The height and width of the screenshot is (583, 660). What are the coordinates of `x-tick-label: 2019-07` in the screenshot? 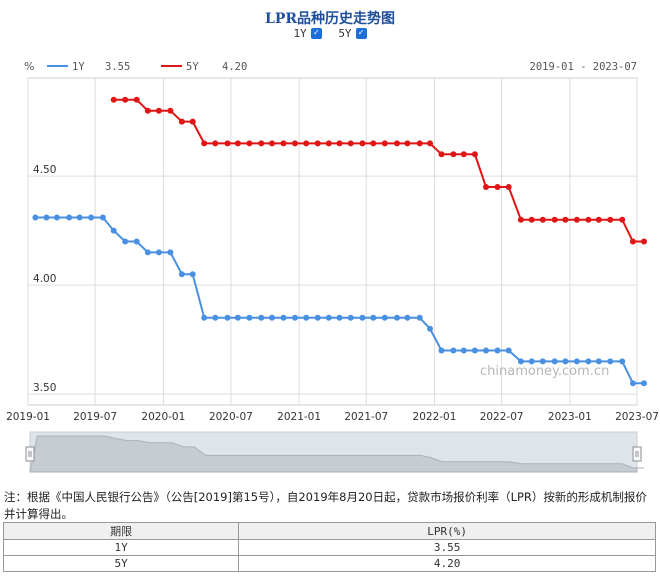 It's located at (95, 417).